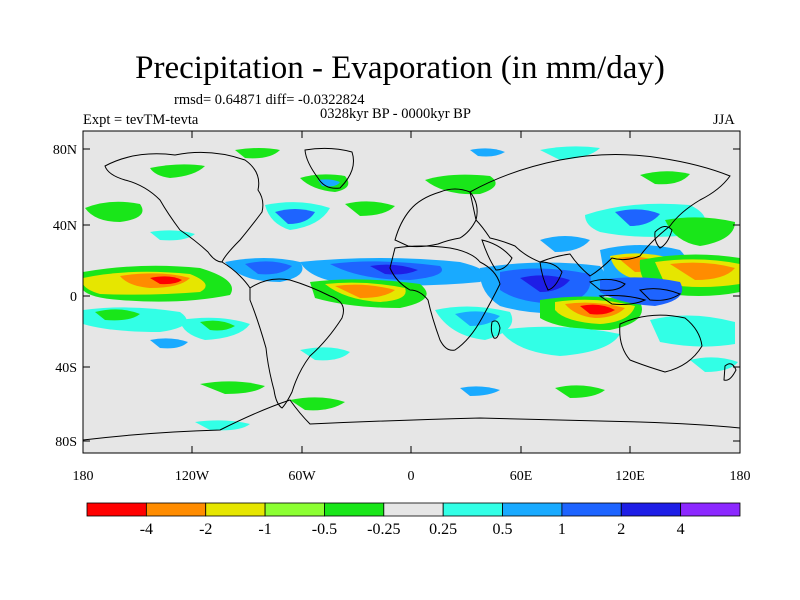 This screenshot has height=600, width=800. Describe the element at coordinates (630, 476) in the screenshot. I see `lon-tick-label: 120E` at that location.